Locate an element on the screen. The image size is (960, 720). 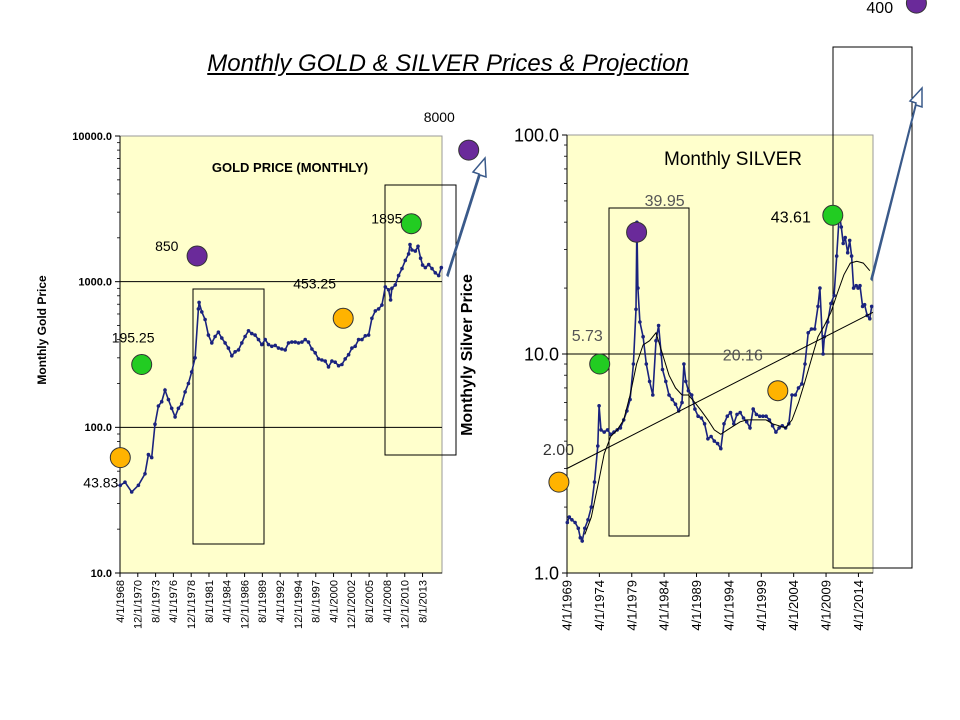
silver-y-tick-labels: 1.0 10.0 100.0 is located at coordinates (536, 354).